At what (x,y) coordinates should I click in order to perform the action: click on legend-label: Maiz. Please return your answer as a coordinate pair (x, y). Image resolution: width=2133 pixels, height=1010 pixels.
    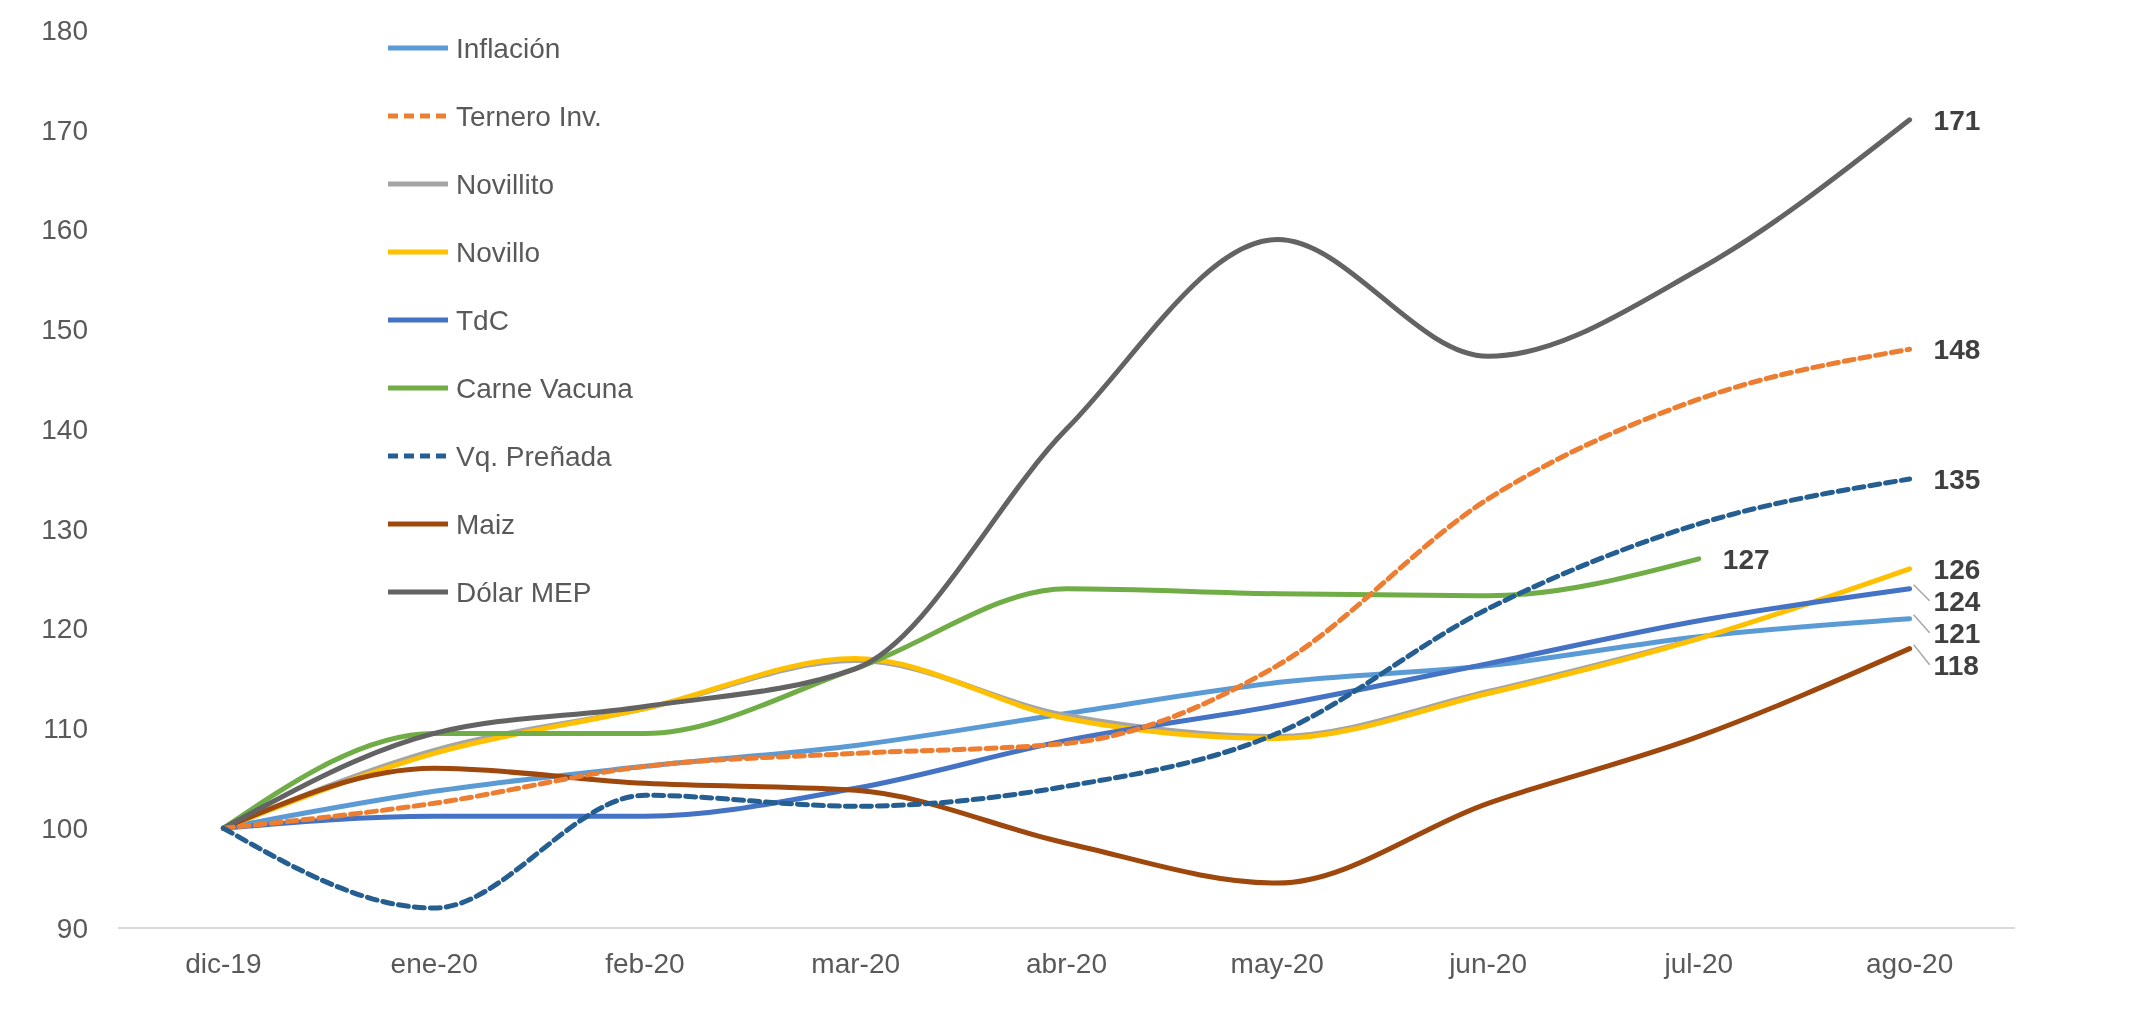
    Looking at the image, I should click on (486, 524).